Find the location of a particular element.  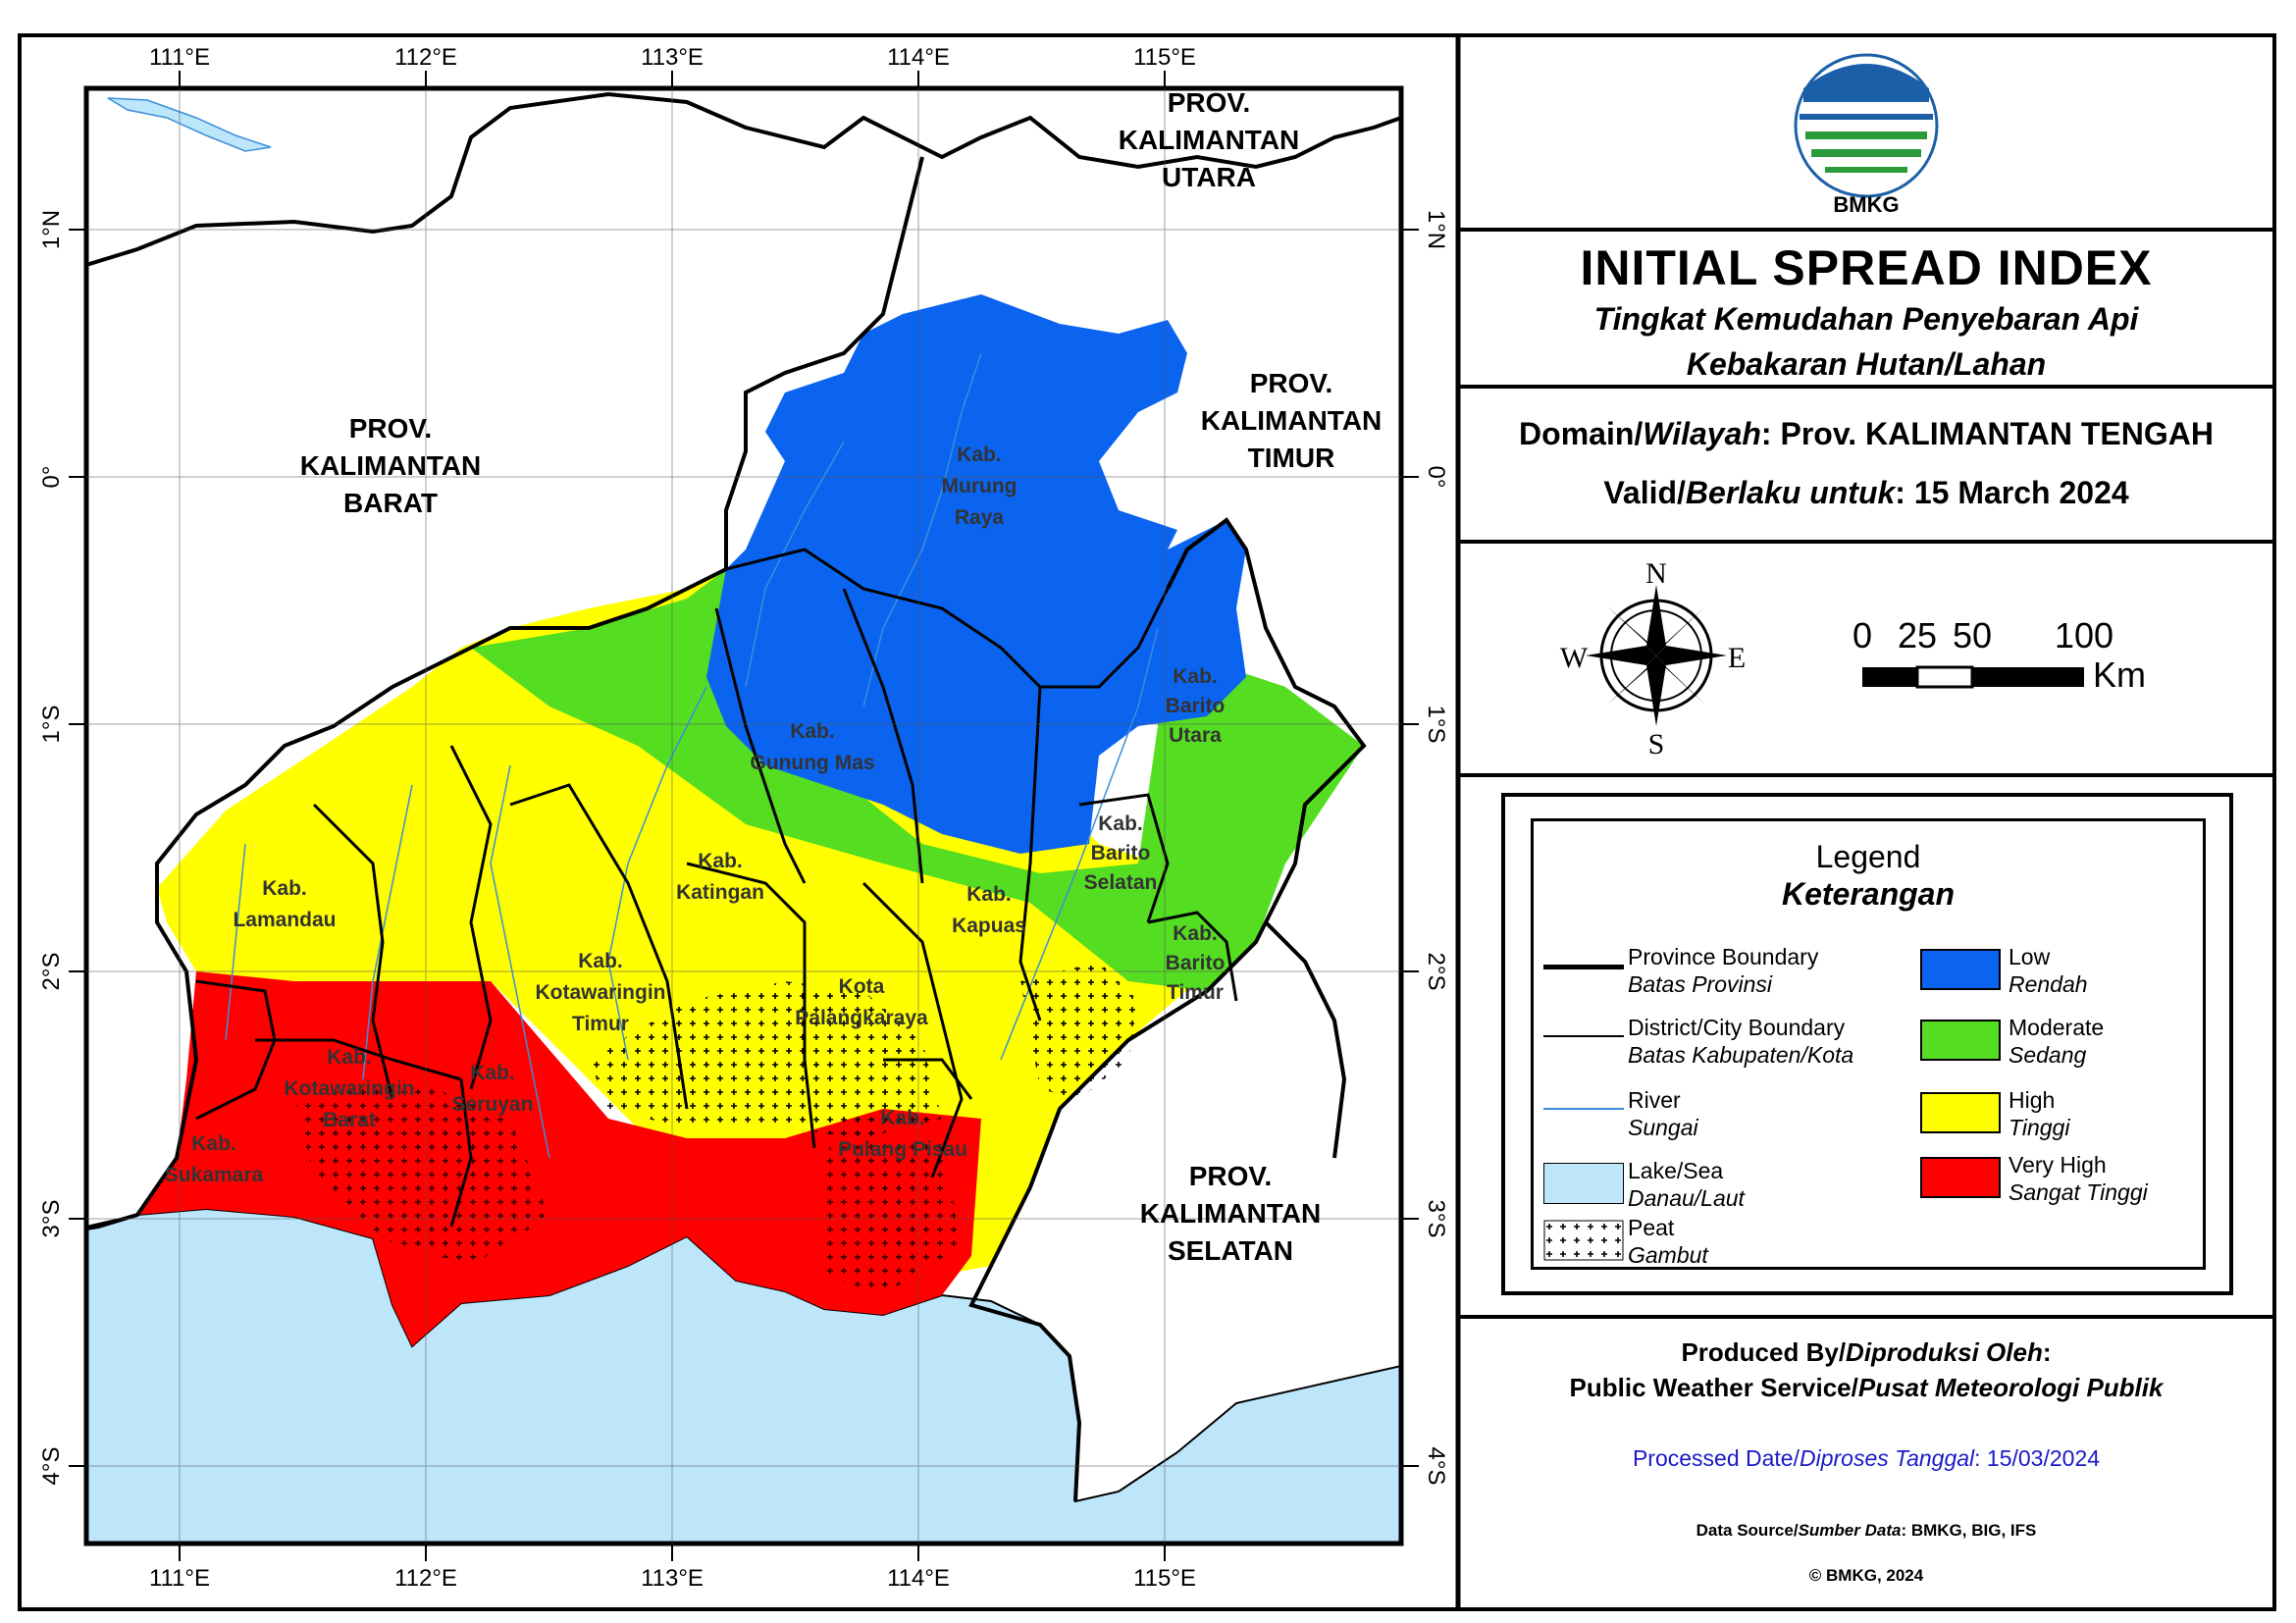

legend-low-label-id: Rendah is located at coordinates (2048, 984).